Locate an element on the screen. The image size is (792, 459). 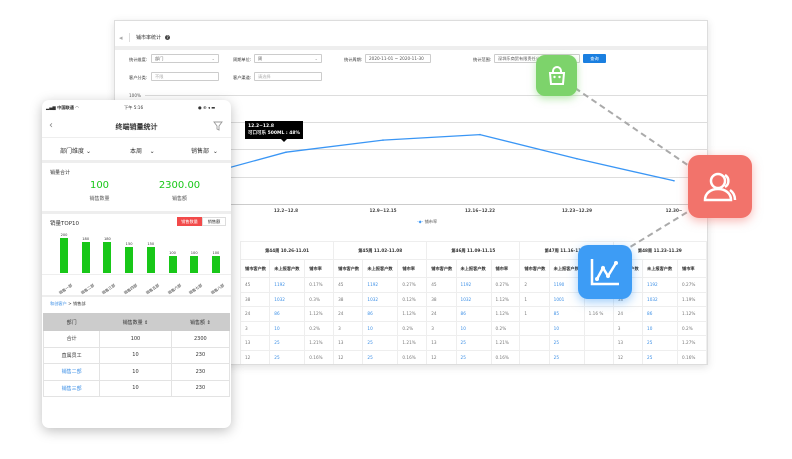
users-tile is located at coordinates (720, 186).